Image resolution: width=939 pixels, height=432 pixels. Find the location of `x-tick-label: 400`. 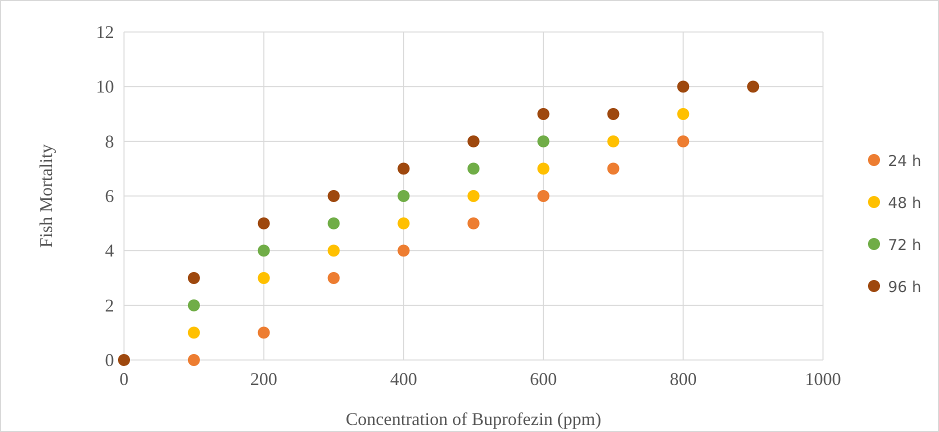

x-tick-label: 400 is located at coordinates (404, 379).